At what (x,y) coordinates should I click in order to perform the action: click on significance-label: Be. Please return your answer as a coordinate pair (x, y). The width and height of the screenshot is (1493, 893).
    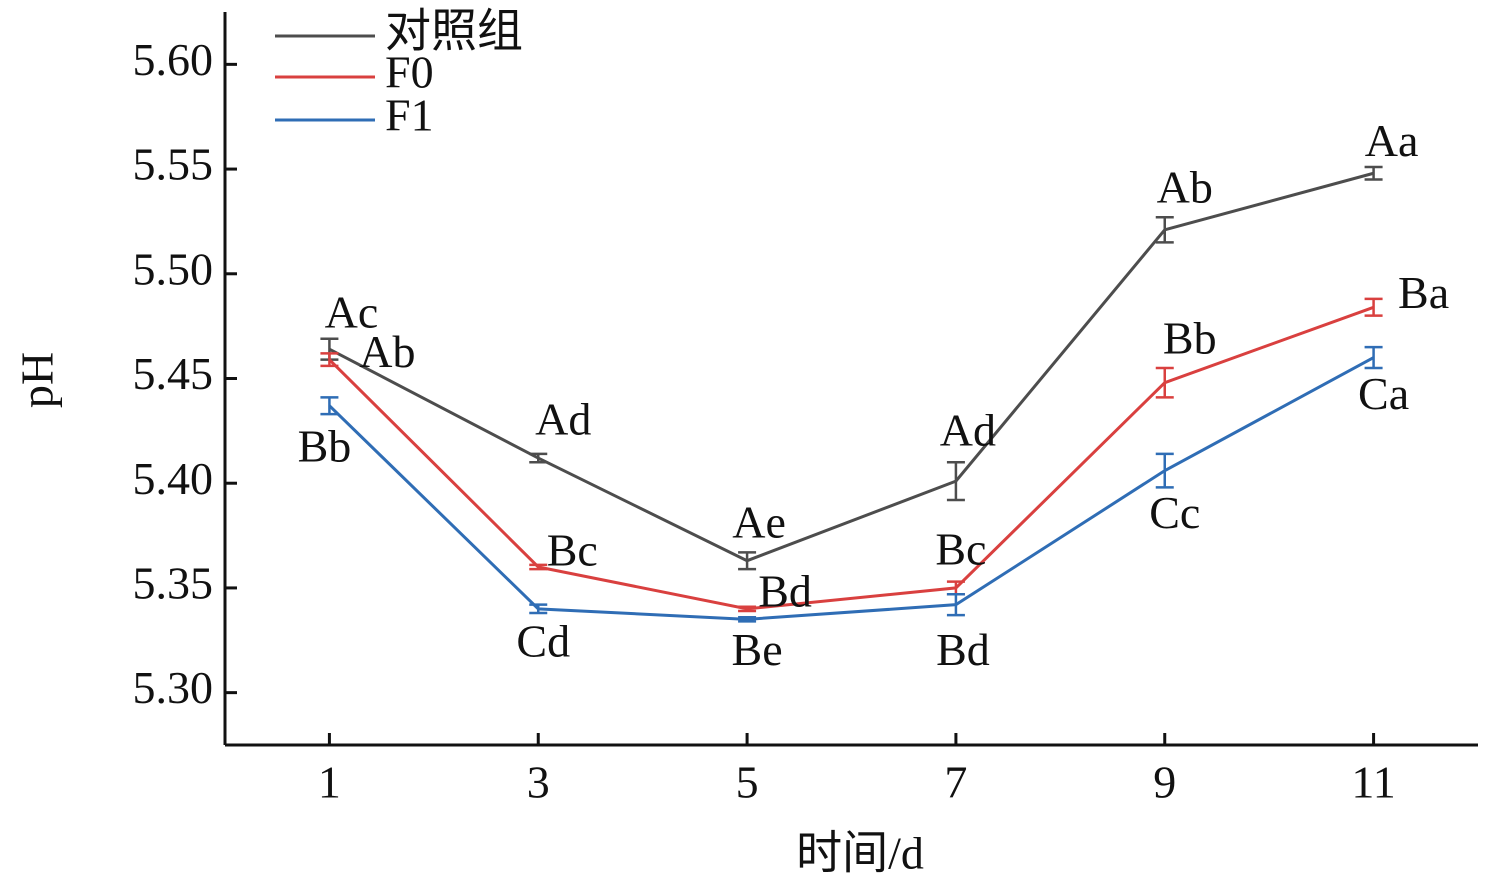
    Looking at the image, I should click on (757, 649).